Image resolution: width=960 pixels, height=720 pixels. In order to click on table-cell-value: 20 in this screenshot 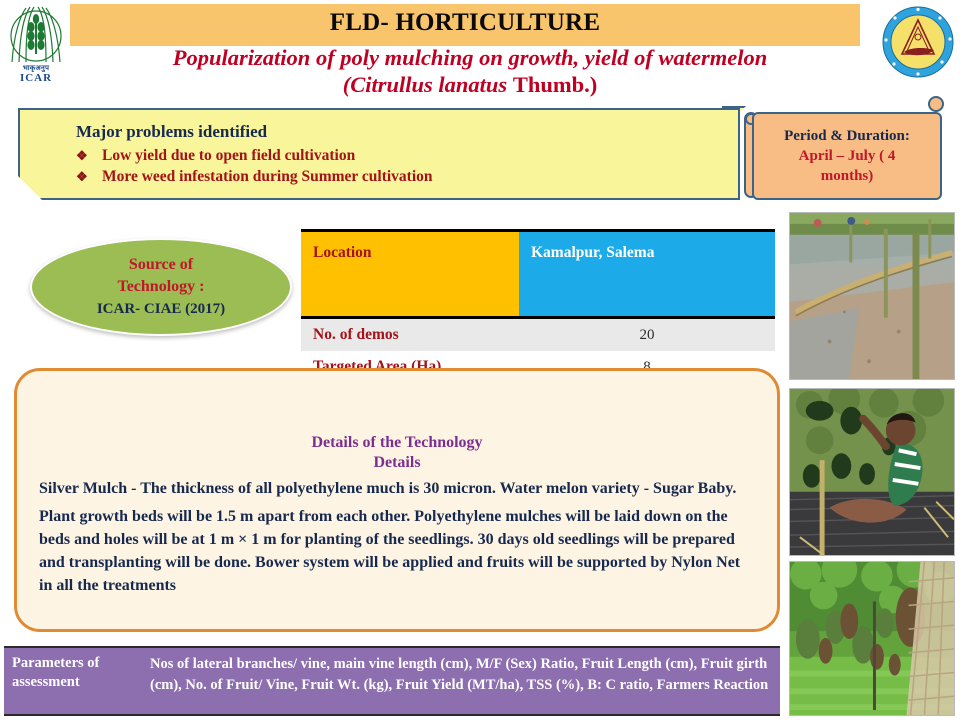, I will do `click(647, 334)`.